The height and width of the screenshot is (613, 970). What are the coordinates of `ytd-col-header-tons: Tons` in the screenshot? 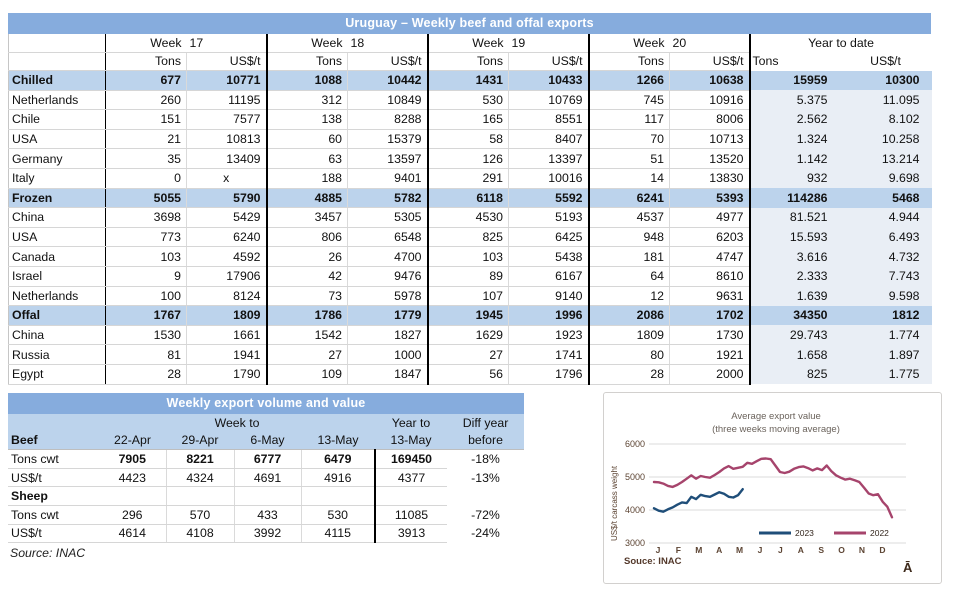 It's located at (794, 61).